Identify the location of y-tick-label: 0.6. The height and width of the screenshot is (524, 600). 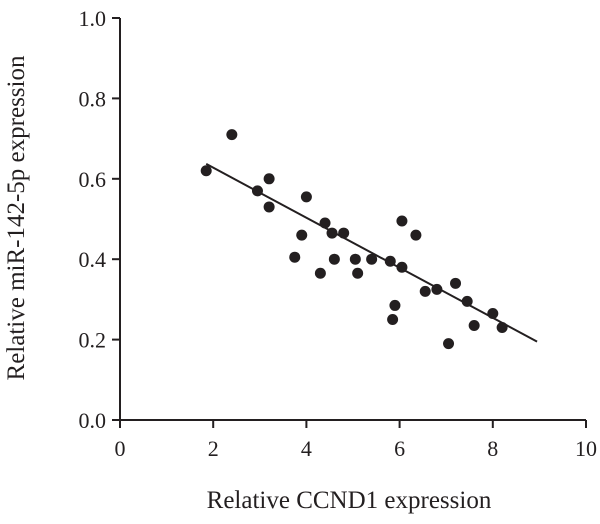
(93, 179).